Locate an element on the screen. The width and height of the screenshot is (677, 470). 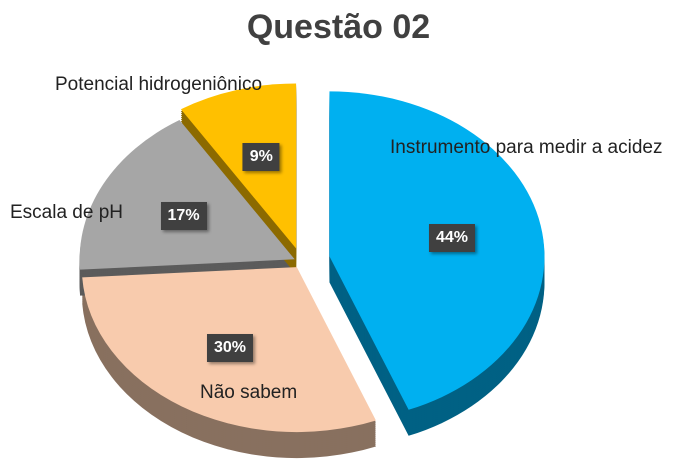
value-label: 17% is located at coordinates (183, 215).